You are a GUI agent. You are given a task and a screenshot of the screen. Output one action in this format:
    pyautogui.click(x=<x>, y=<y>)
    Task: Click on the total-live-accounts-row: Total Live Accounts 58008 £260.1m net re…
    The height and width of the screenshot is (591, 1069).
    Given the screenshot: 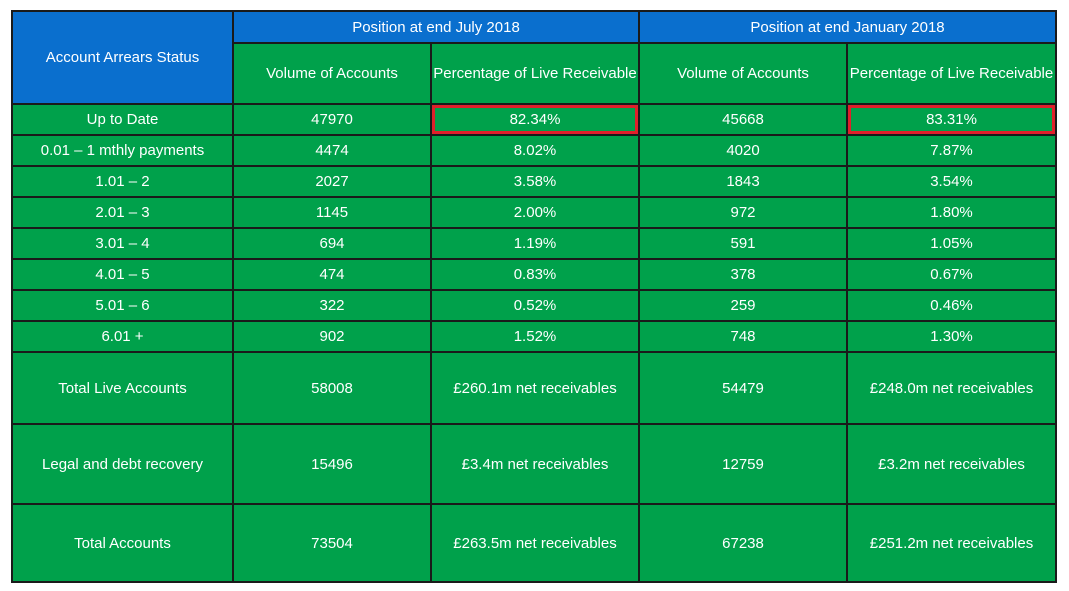 What is the action you would take?
    pyautogui.click(x=534, y=388)
    